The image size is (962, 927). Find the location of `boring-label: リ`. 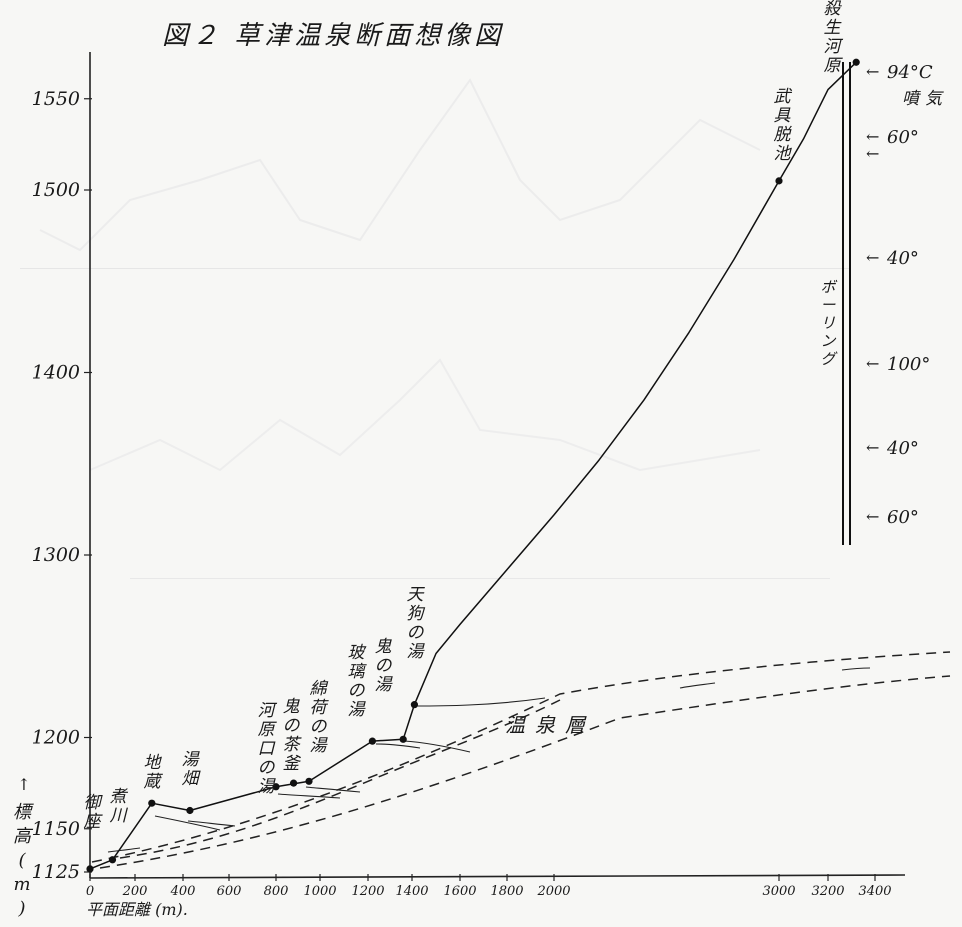

boring-label: リ is located at coordinates (827, 323).